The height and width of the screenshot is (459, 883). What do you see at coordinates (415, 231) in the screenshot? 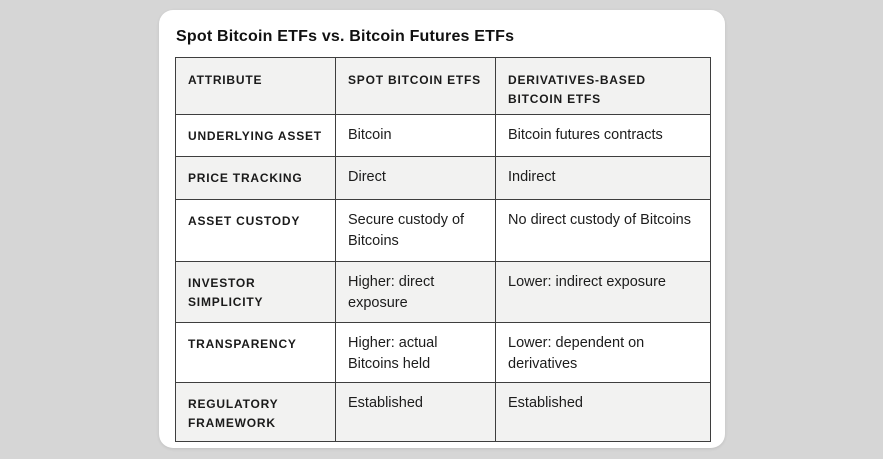
I see `spot-etf-value-cell: Secure custody of Bitcoins` at bounding box center [415, 231].